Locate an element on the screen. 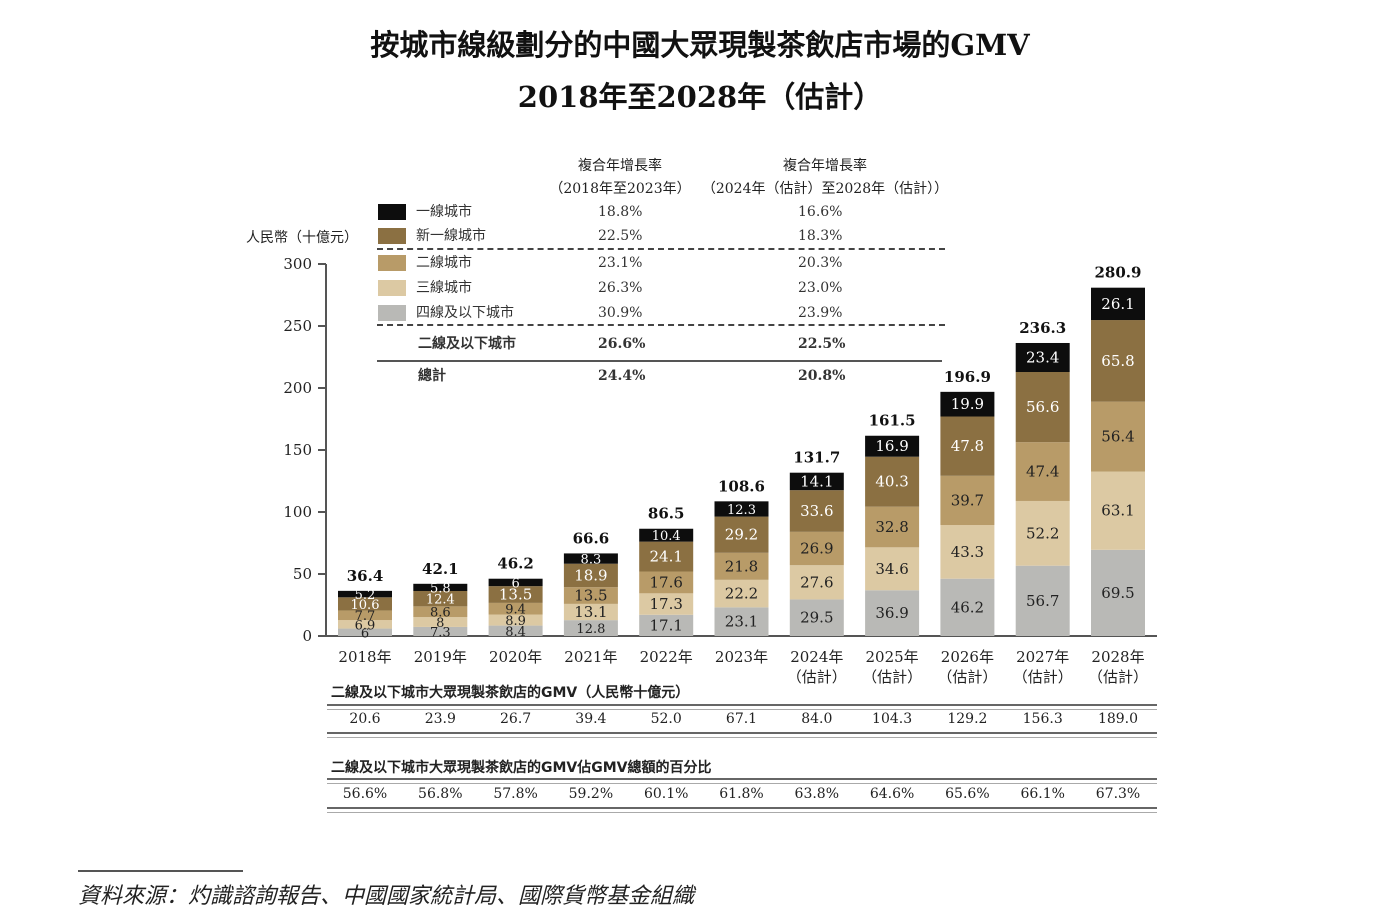 This screenshot has height=924, width=1400. bar-segment-label: 47.8 is located at coordinates (967, 446).